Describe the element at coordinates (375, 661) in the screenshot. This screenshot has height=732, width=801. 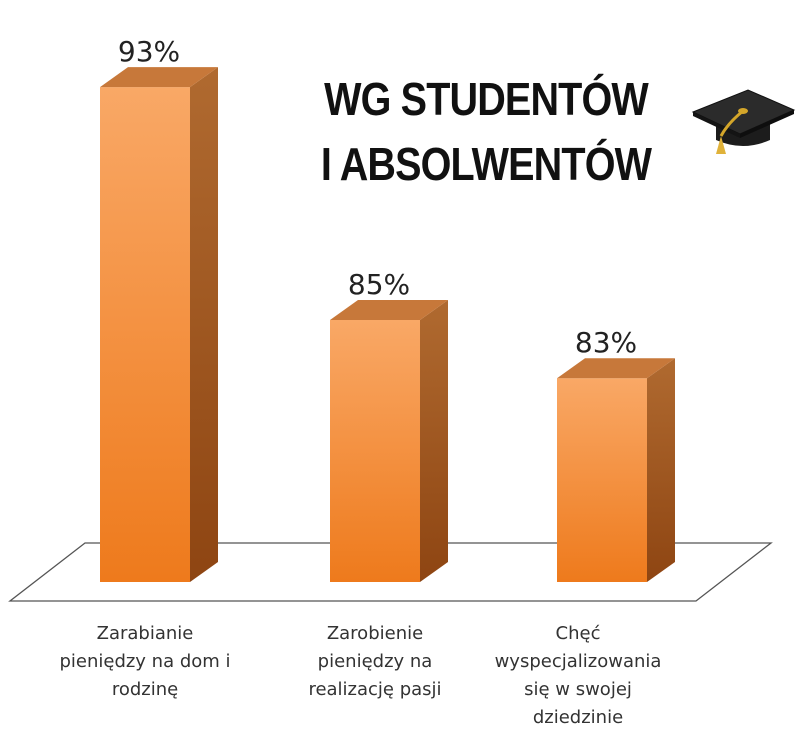
I see `category-label: Zarobienie pieniędzy na realizację pasji` at that location.